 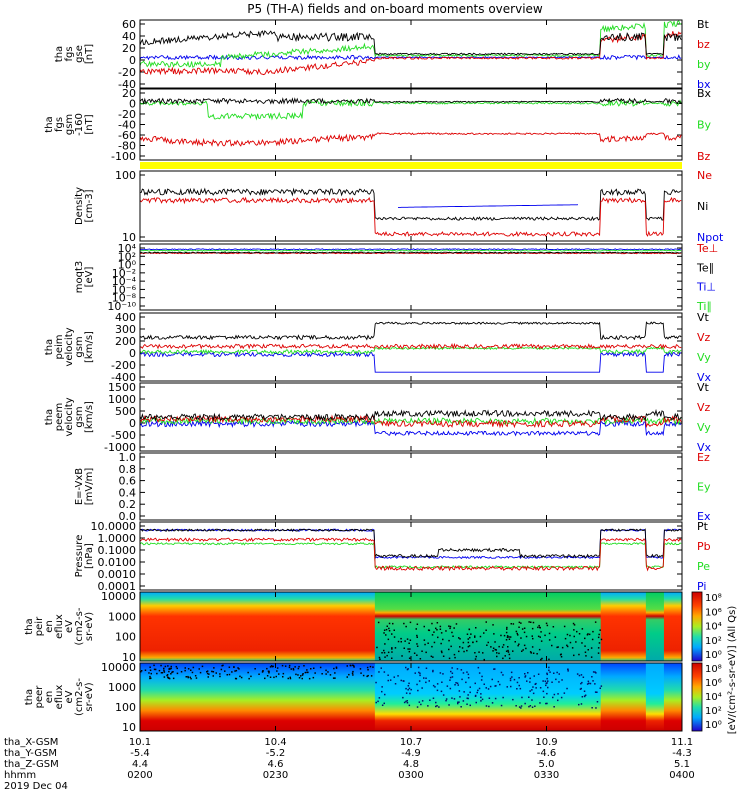 I want to click on ylabel-peir-2: en, so click(x=49, y=626).